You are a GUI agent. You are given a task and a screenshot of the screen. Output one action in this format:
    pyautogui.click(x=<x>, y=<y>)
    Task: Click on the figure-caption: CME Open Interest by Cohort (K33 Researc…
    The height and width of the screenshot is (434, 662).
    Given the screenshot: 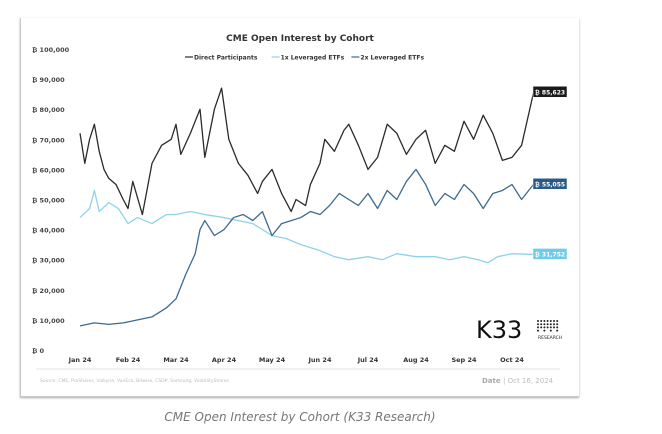 What is the action you would take?
    pyautogui.click(x=300, y=417)
    